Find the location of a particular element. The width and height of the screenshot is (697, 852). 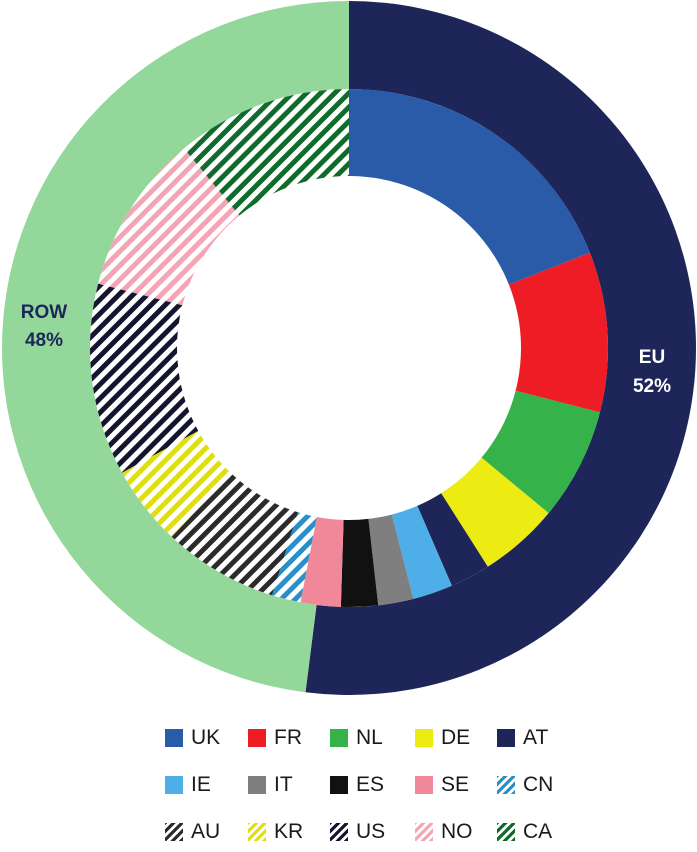

legend-swatch-at is located at coordinates (506, 738).